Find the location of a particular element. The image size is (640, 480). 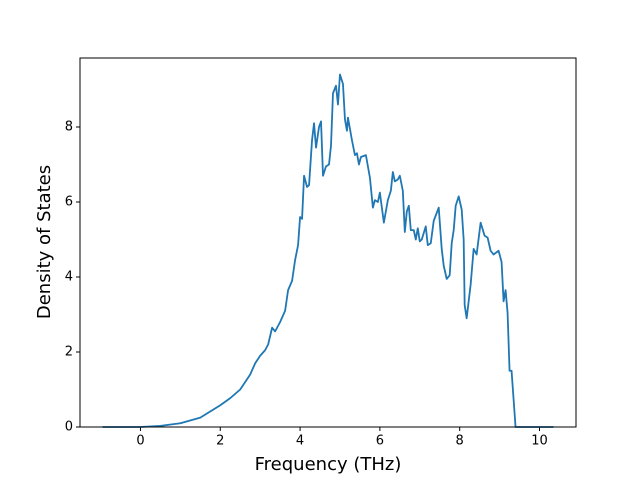

y-tick-label: 0 is located at coordinates (69, 427).